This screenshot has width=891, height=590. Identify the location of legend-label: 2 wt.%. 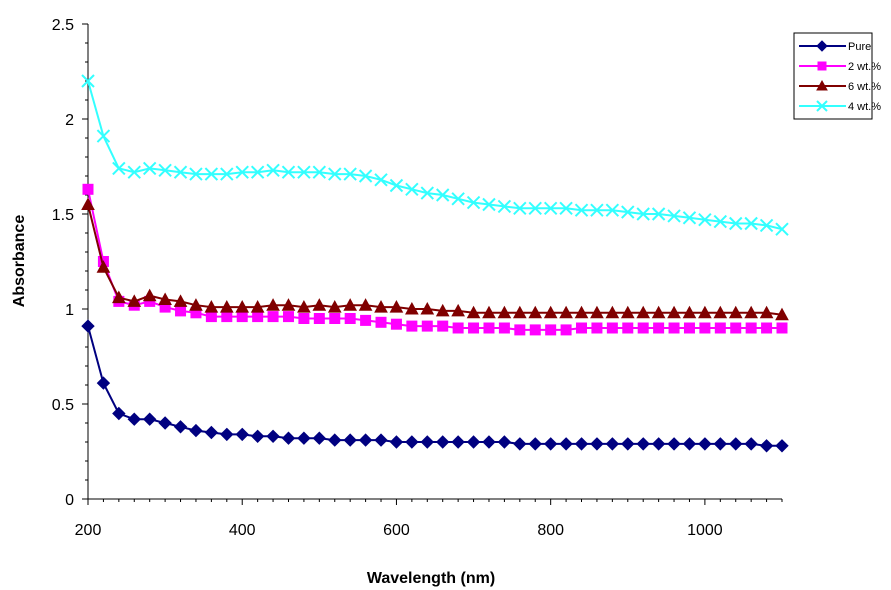
(864, 67).